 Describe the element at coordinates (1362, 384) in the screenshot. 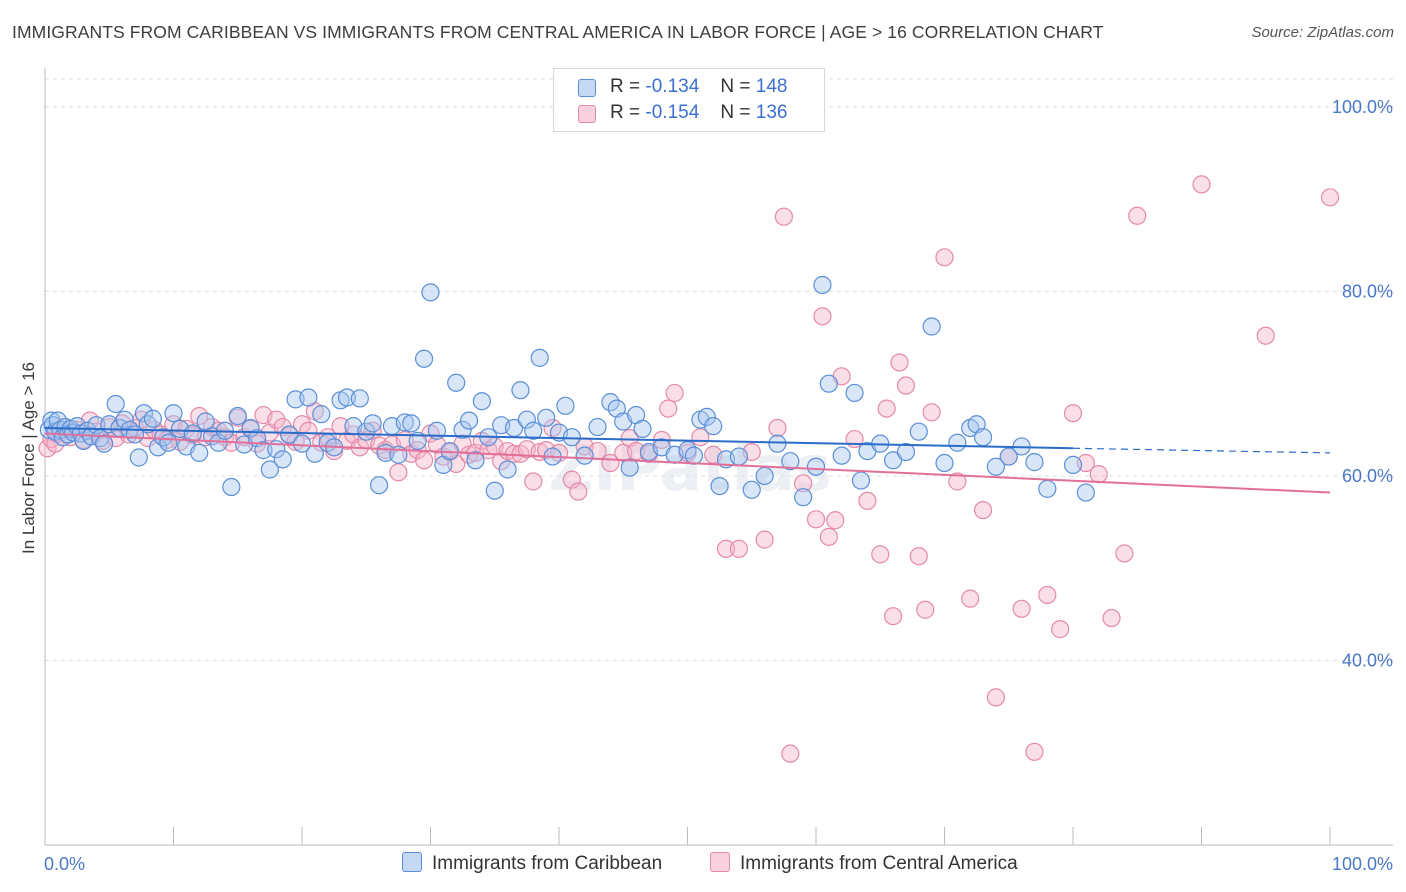

I see `y-tick-labels: 40.0% 60.0% 80.0% 100.0%` at that location.